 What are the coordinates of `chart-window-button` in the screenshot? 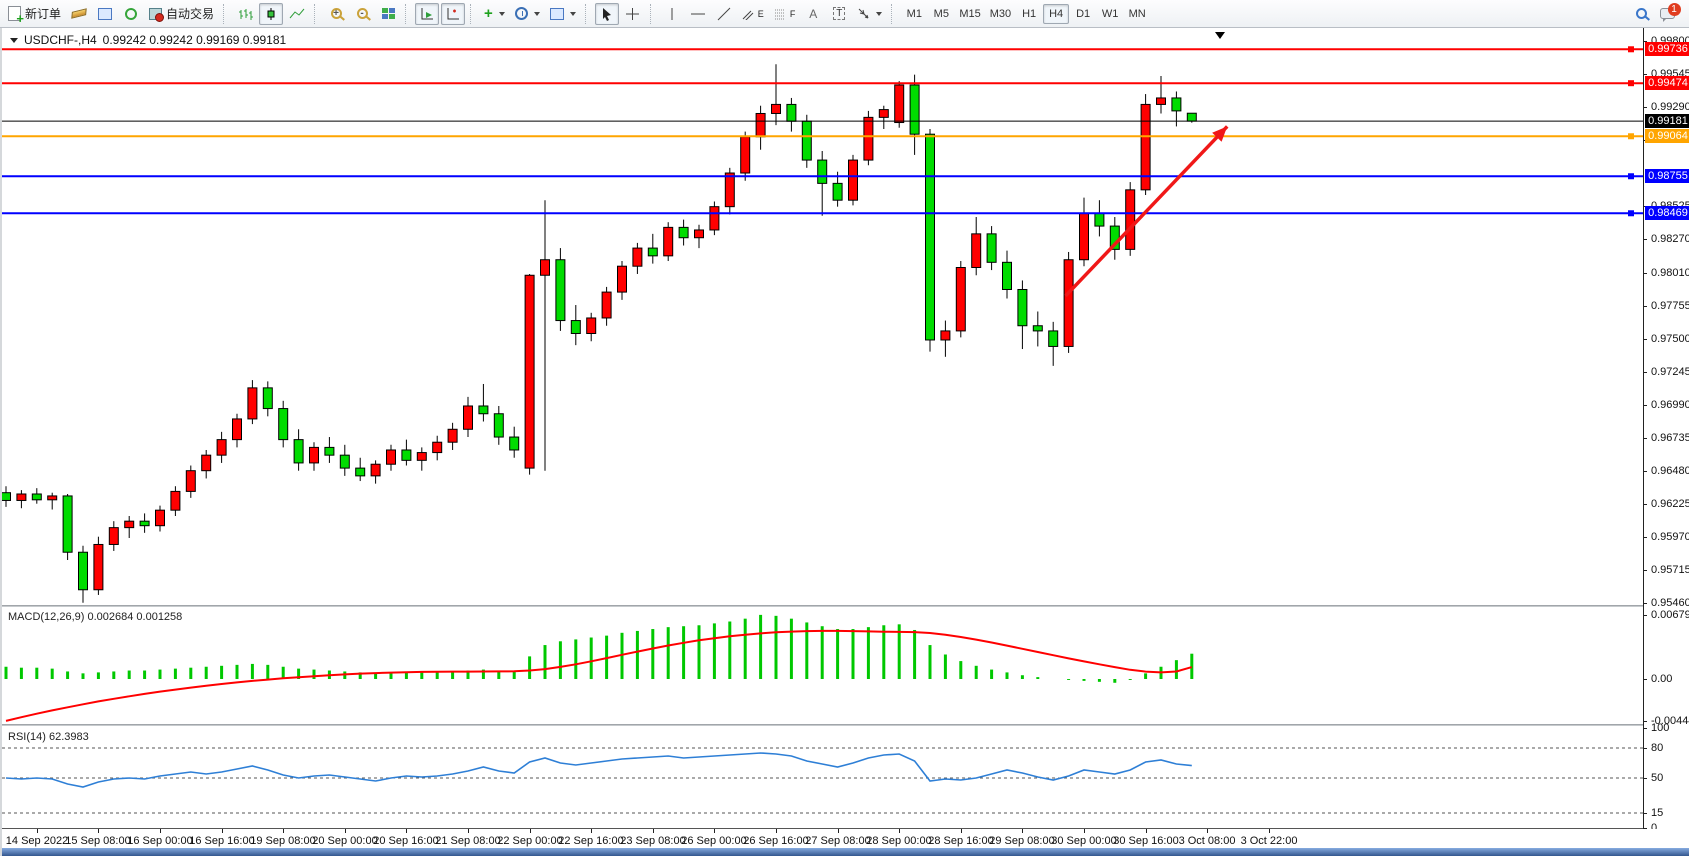 It's located at (105, 14).